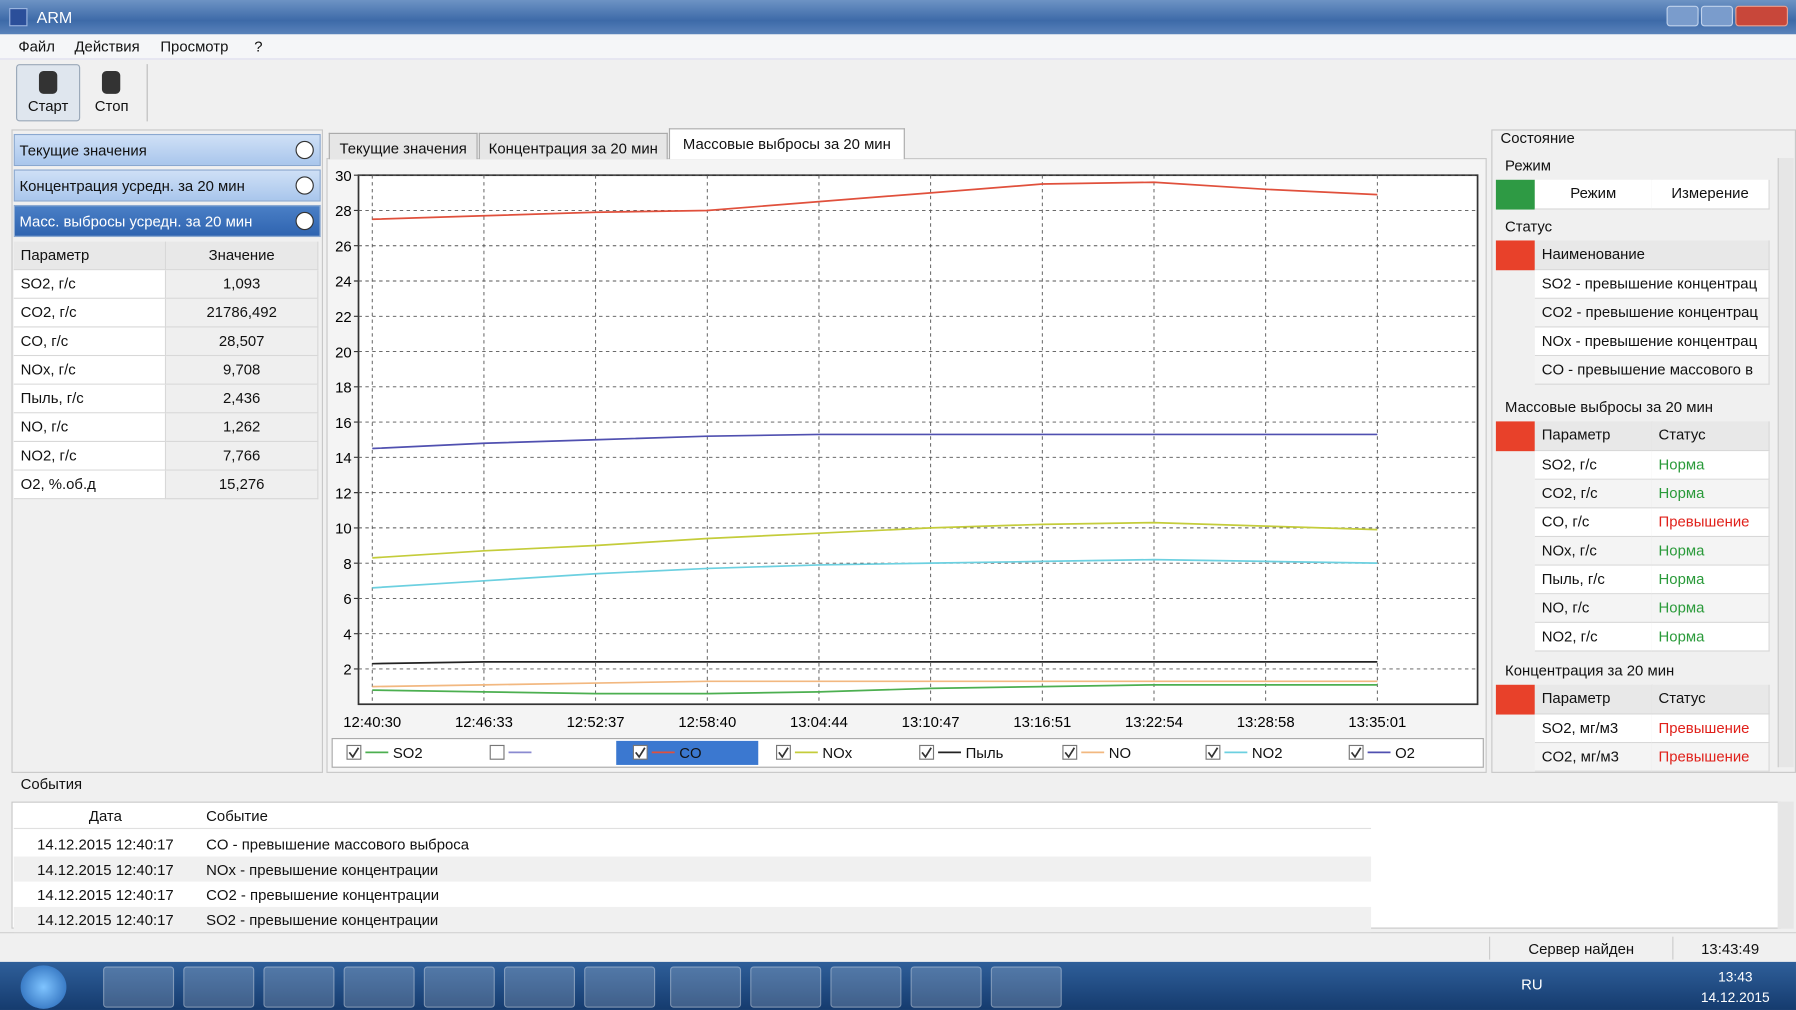 Image resolution: width=1796 pixels, height=1010 pixels. Describe the element at coordinates (786, 144) in the screenshot. I see `tab: Массовые выбросы за 20 мин` at that location.